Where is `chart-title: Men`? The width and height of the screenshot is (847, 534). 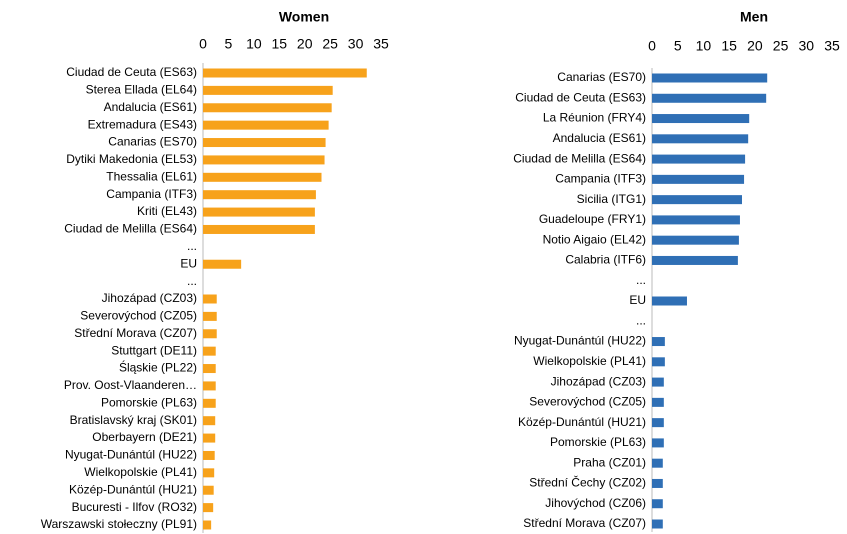
chart-title: Men is located at coordinates (754, 17).